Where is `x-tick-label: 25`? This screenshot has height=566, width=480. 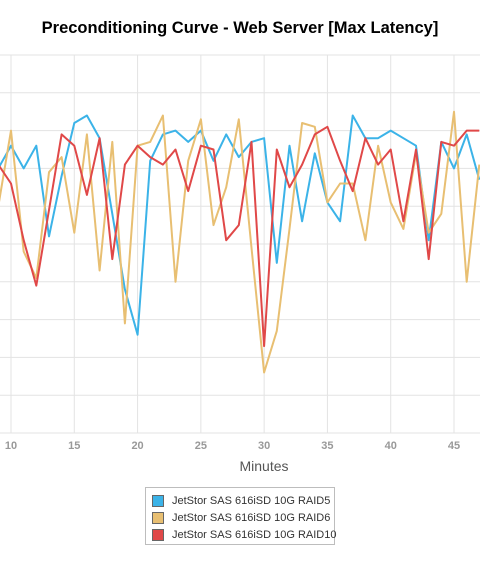 x-tick-label: 25 is located at coordinates (201, 446).